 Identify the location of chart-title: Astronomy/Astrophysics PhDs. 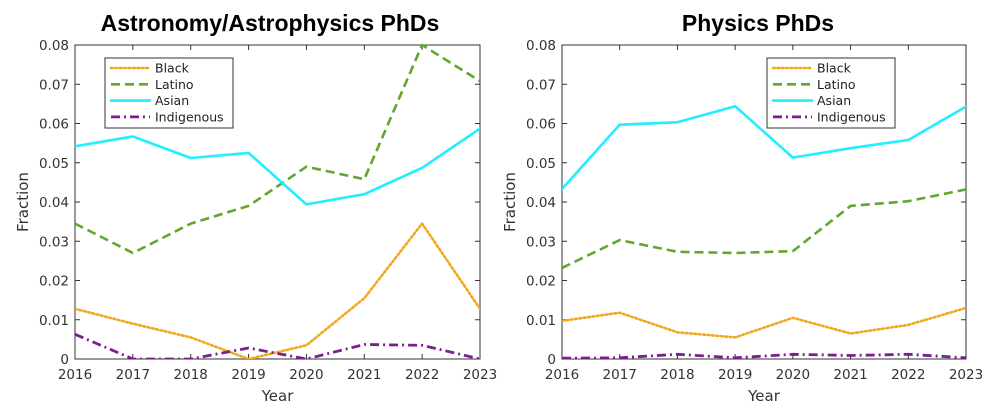
(270, 23).